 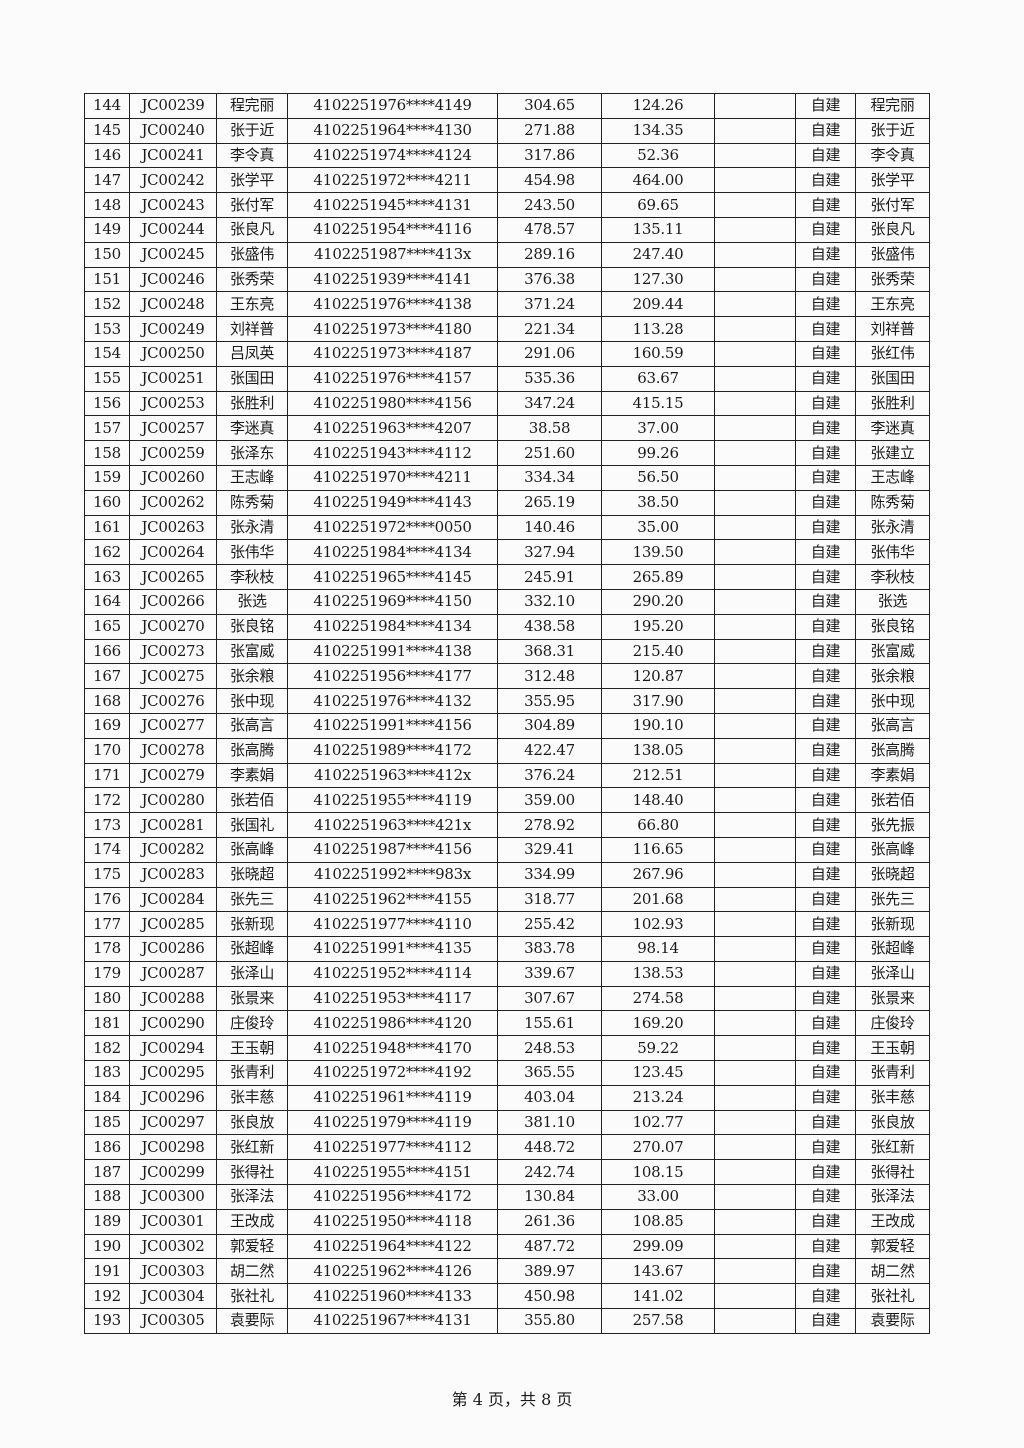 I want to click on area-2-cell: 148.40, so click(x=658, y=800).